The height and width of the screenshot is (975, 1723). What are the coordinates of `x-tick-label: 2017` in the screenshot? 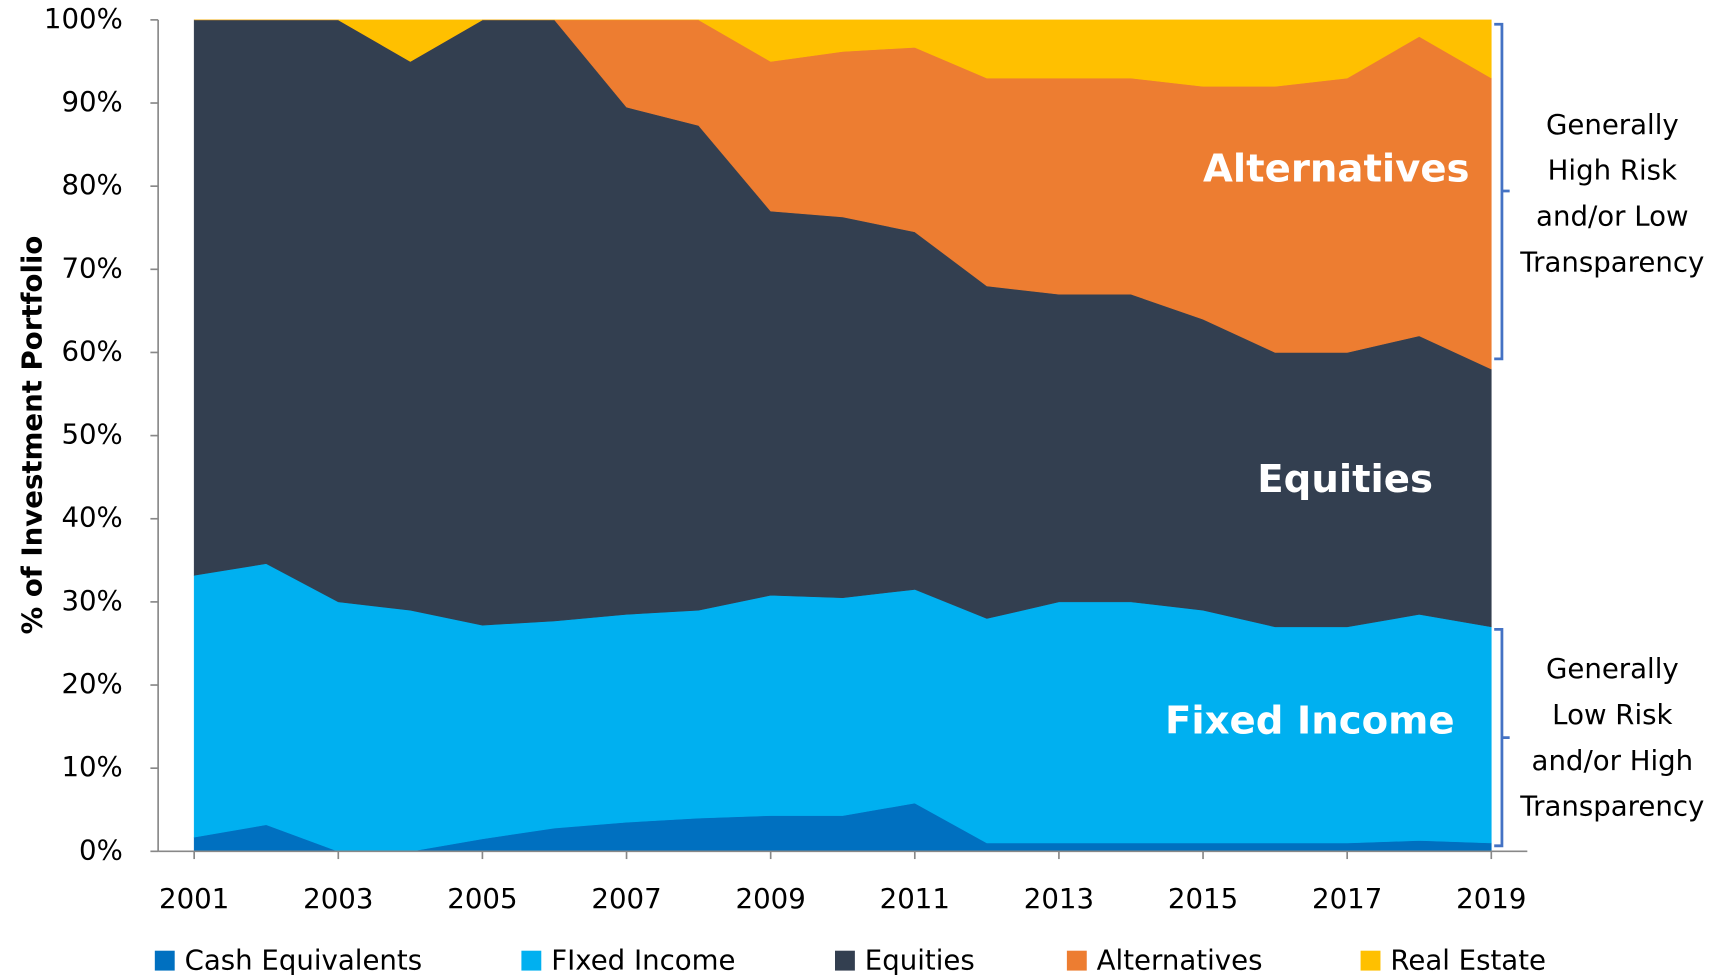 It's located at (1347, 898).